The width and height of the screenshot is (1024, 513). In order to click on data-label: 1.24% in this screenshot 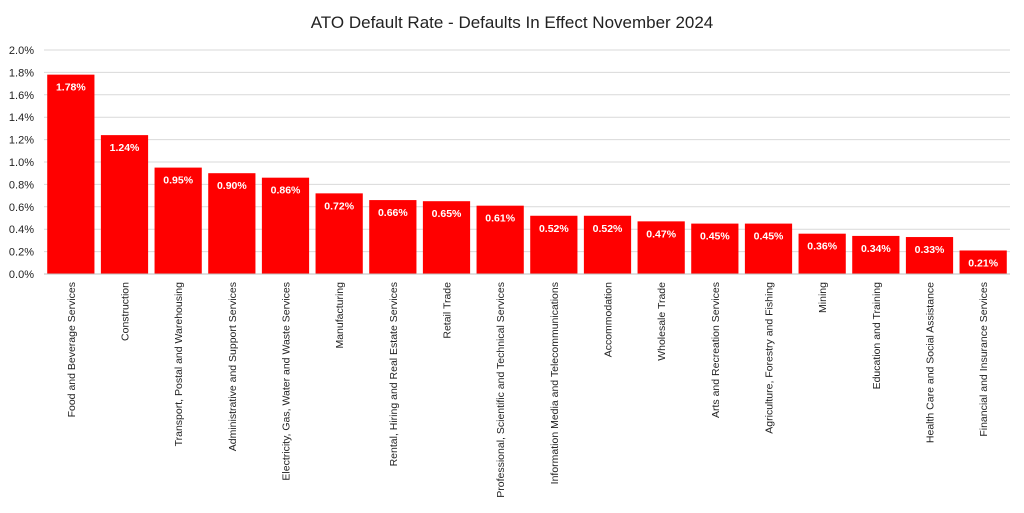, I will do `click(125, 148)`.